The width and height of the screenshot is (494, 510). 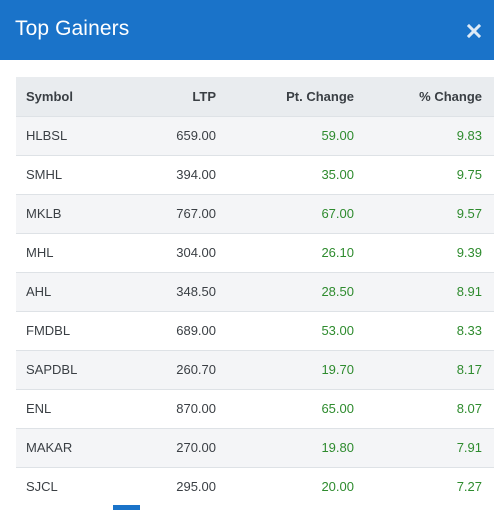 What do you see at coordinates (255, 408) in the screenshot?
I see `table-row: ENL 870.00 65.00 8.07` at bounding box center [255, 408].